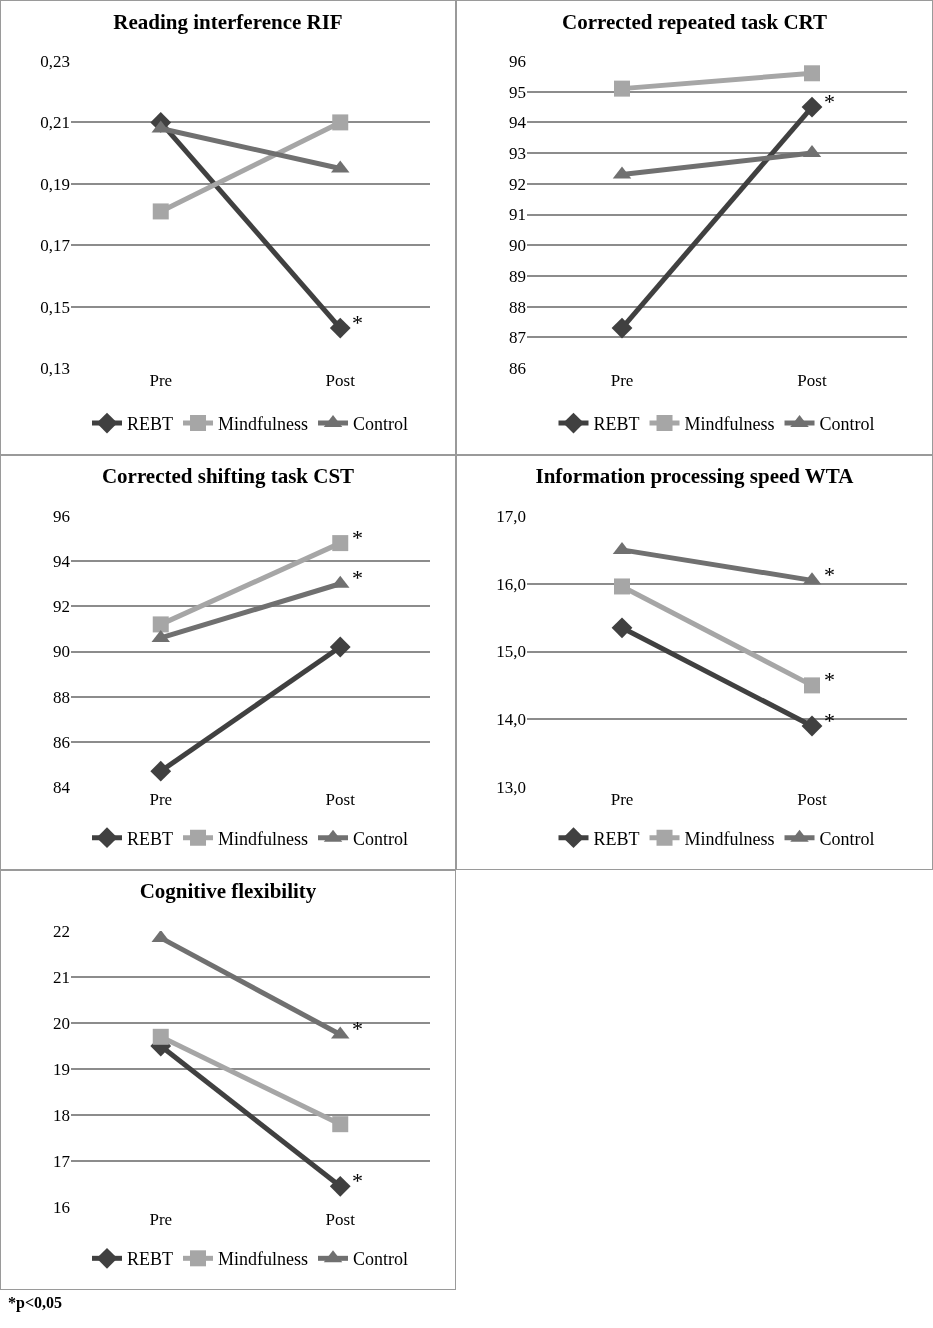 The width and height of the screenshot is (933, 1328). Describe the element at coordinates (511, 787) in the screenshot. I see `y-tick-label: 13,0` at that location.